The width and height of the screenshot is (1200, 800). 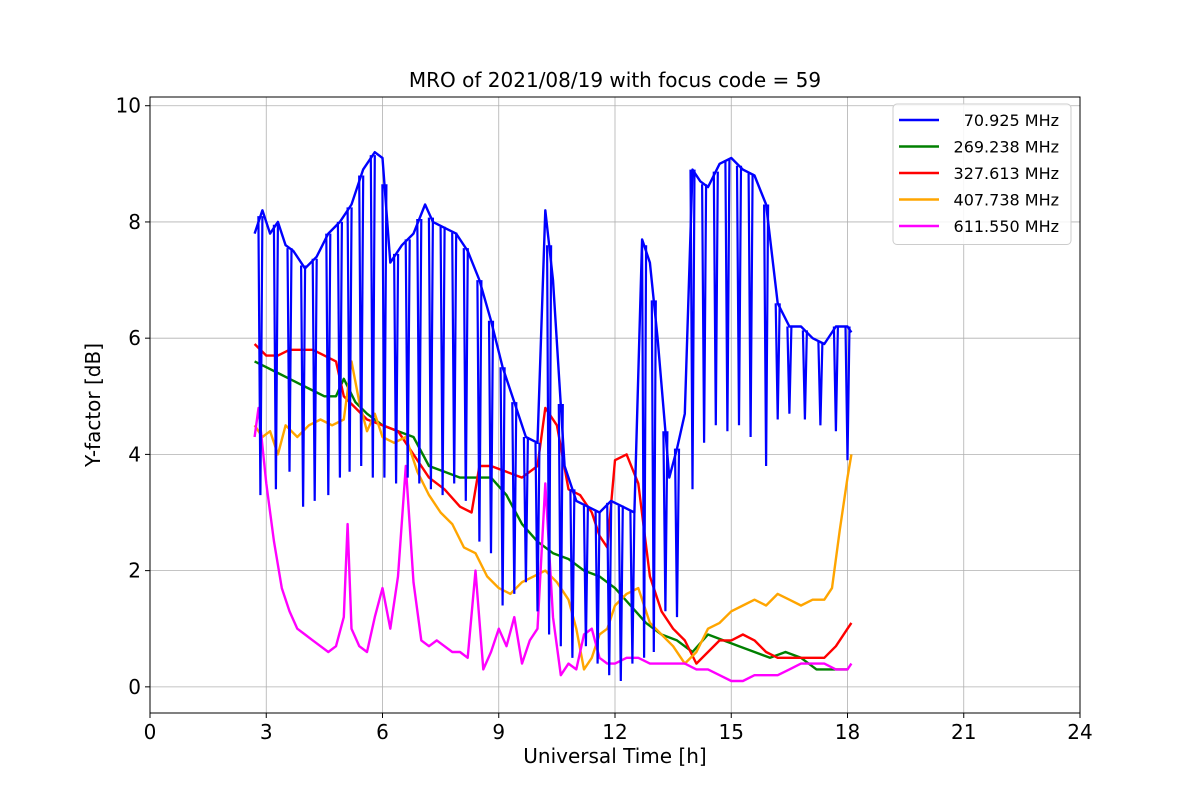 What do you see at coordinates (614, 756) in the screenshot?
I see `x-axis-label: Universal Time [h]` at bounding box center [614, 756].